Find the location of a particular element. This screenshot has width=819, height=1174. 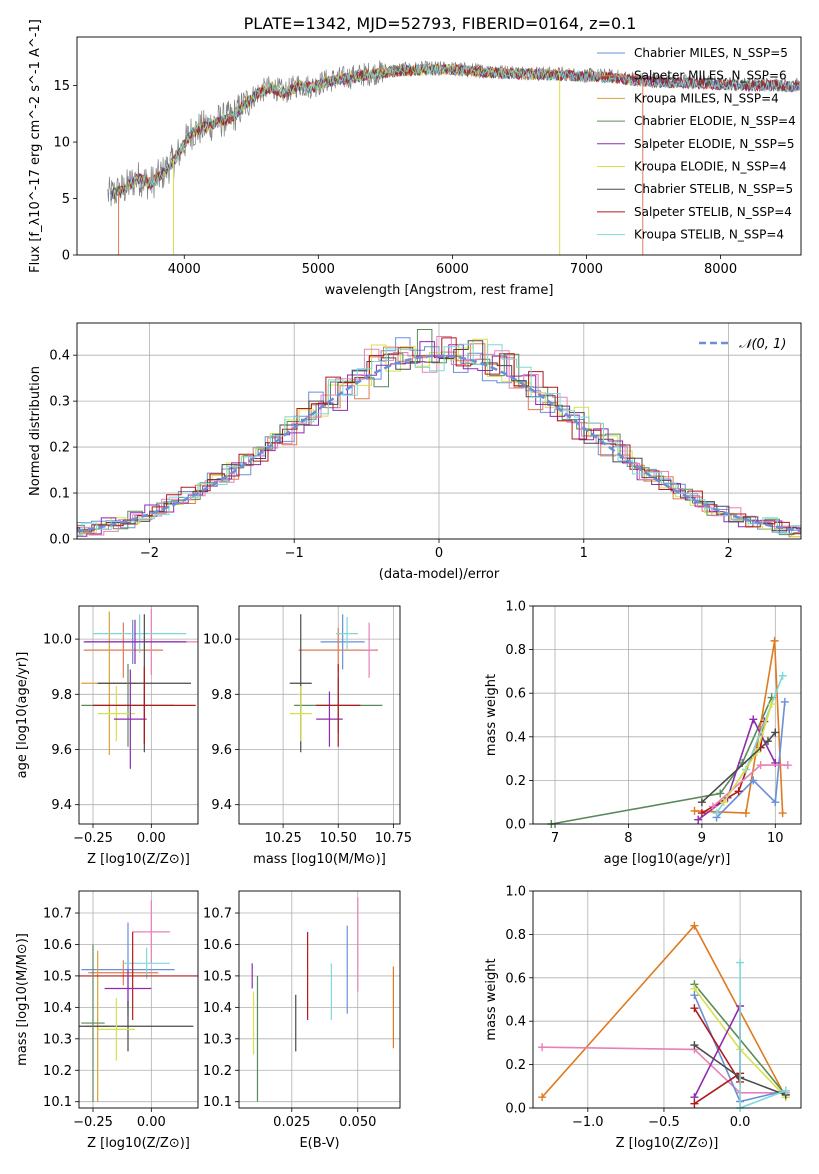

weight-line-pink is located at coordinates (664, 1070).